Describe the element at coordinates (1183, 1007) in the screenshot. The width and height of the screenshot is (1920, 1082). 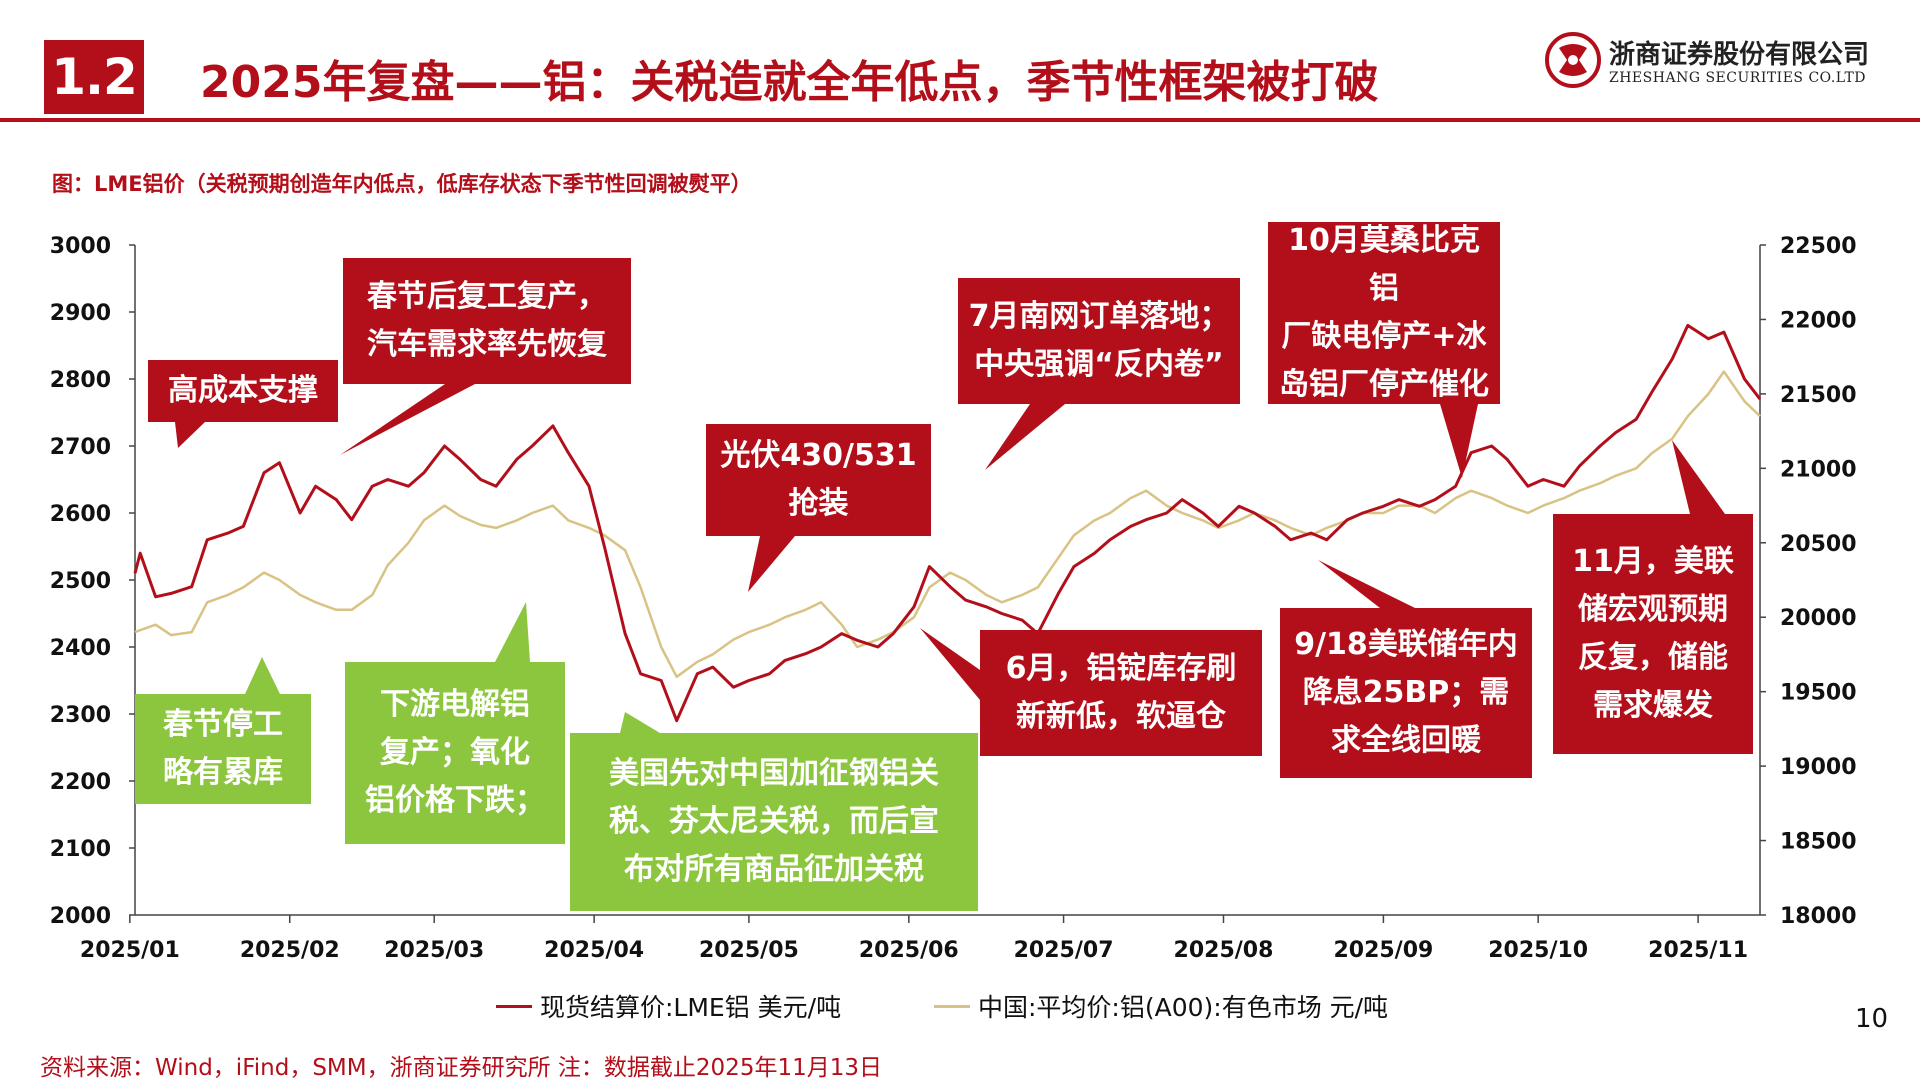
I see `legend-label-china: 中国:平均价:铝(A00):有色市场 元/吨` at that location.